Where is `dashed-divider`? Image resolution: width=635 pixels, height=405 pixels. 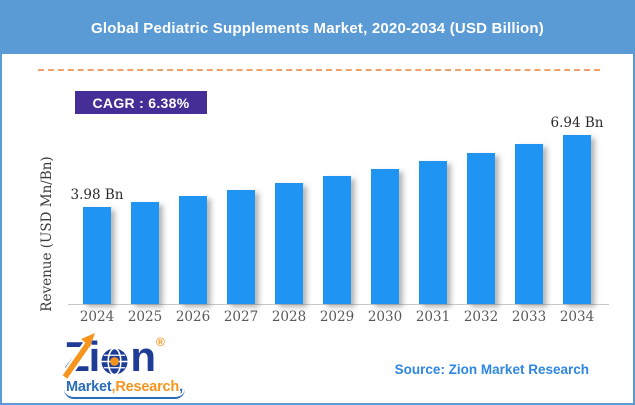 dashed-divider is located at coordinates (319, 70).